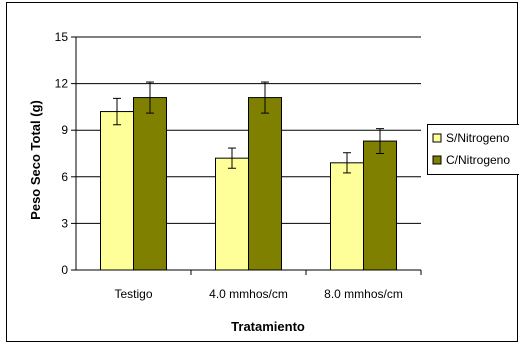 Image resolution: width=519 pixels, height=348 pixels. Describe the element at coordinates (248, 294) in the screenshot. I see `x-tick-label: 4.0 mmhos/cm` at that location.